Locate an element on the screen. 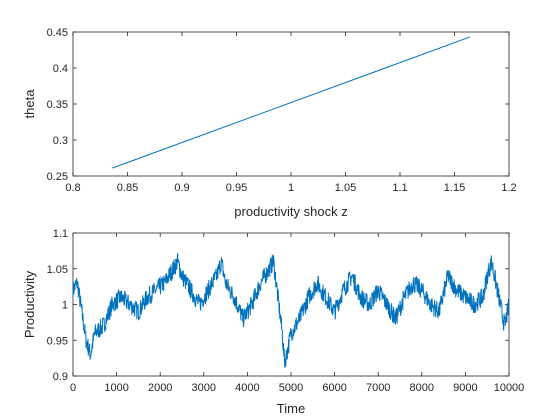 This screenshot has width=560, height=420. x-tick-label: 7000 is located at coordinates (378, 388).